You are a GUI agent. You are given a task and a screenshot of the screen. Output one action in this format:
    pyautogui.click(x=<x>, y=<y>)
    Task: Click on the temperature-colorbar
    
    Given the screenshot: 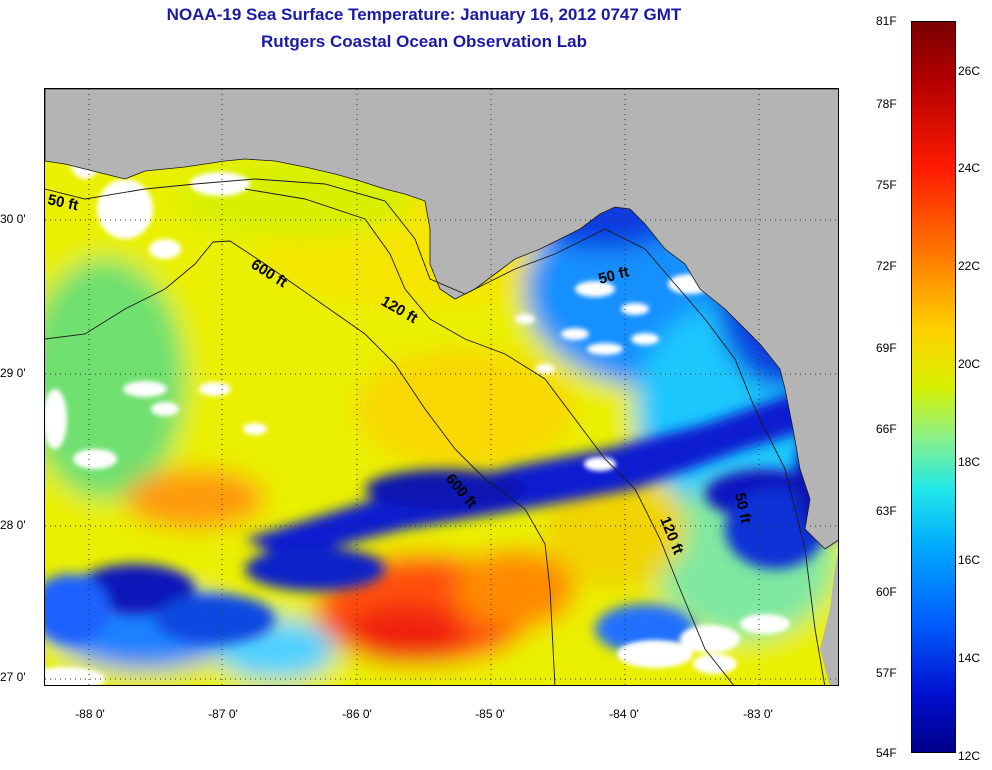 What is the action you would take?
    pyautogui.click(x=933, y=387)
    